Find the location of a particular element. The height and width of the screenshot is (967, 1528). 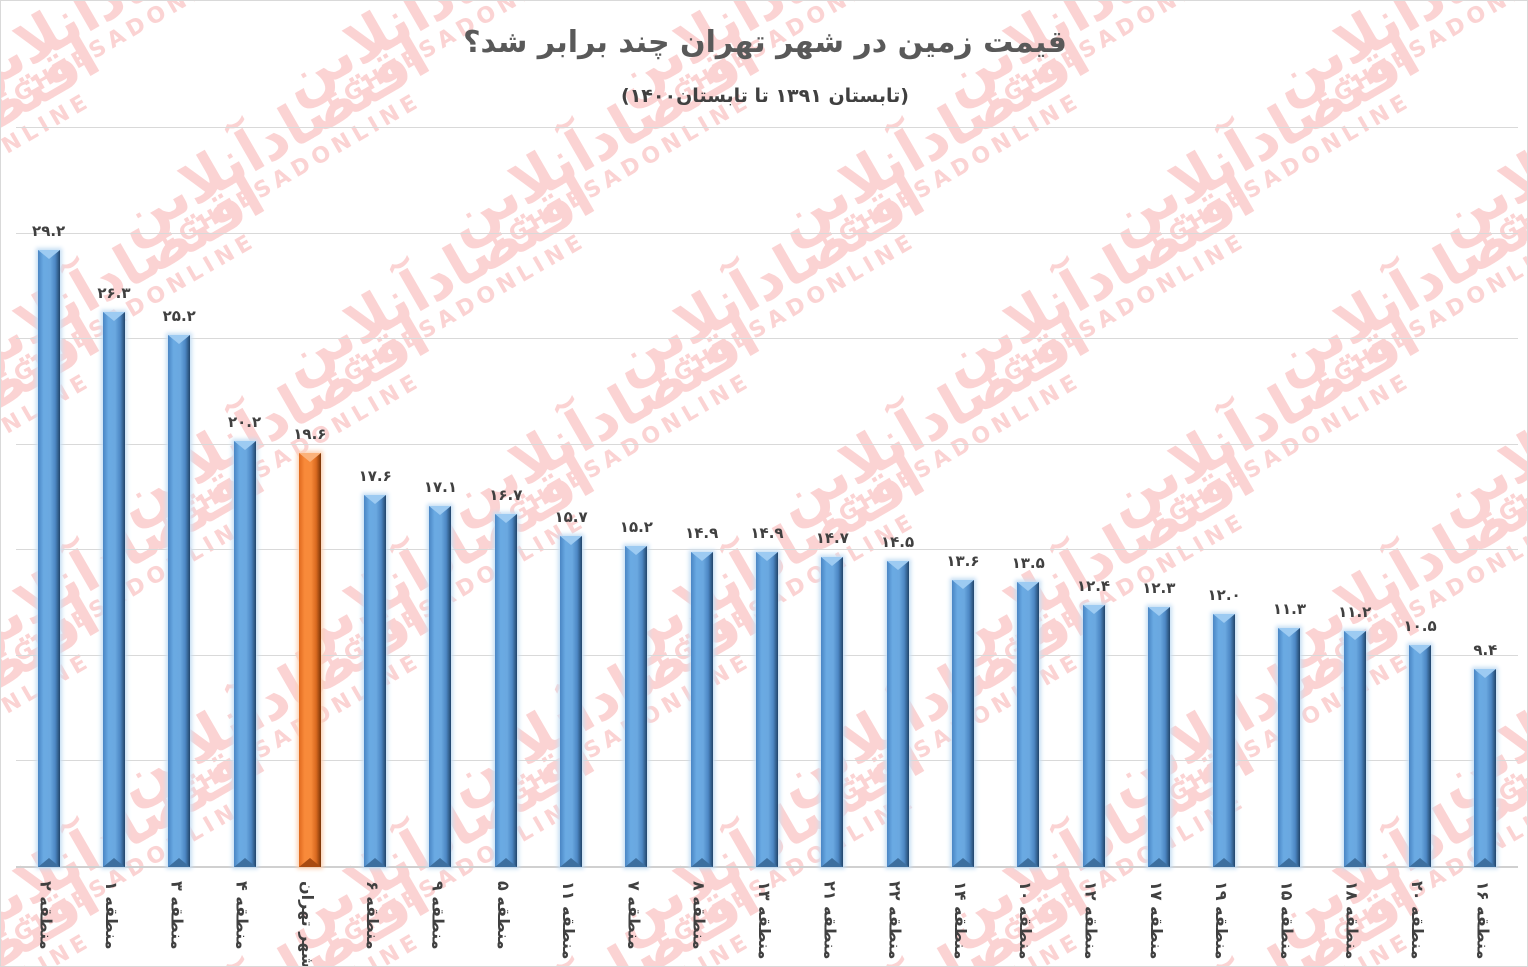

value-label: ۹.۴ is located at coordinates (1485, 649).